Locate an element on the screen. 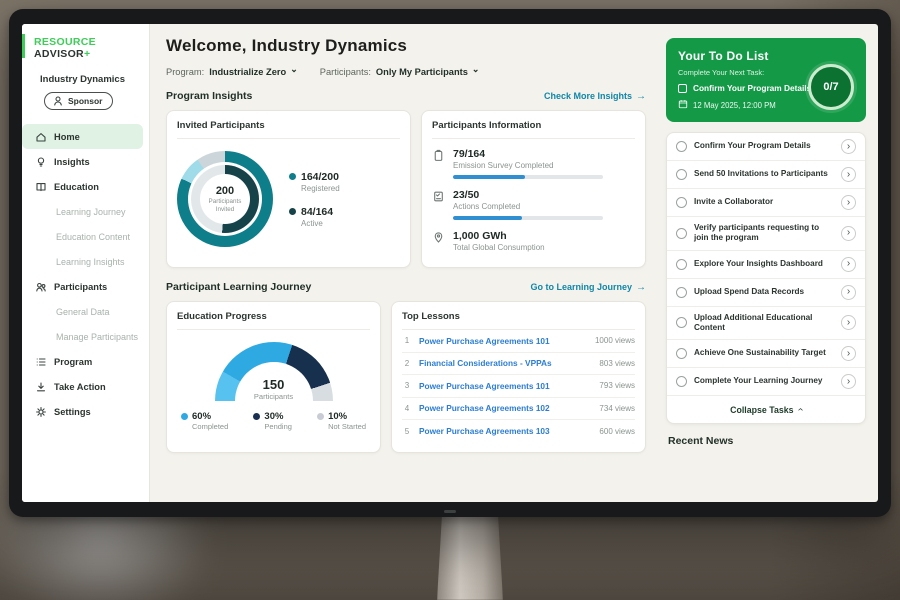 Image resolution: width=900 pixels, height=600 pixels. program-filter-select: Industrialize Zero is located at coordinates (253, 71).